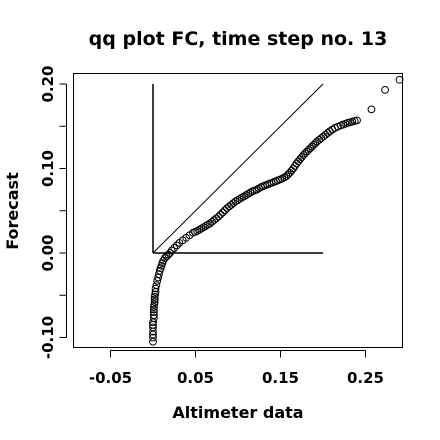  What do you see at coordinates (110, 378) in the screenshot?
I see `x-tick-label: -0.05` at bounding box center [110, 378].